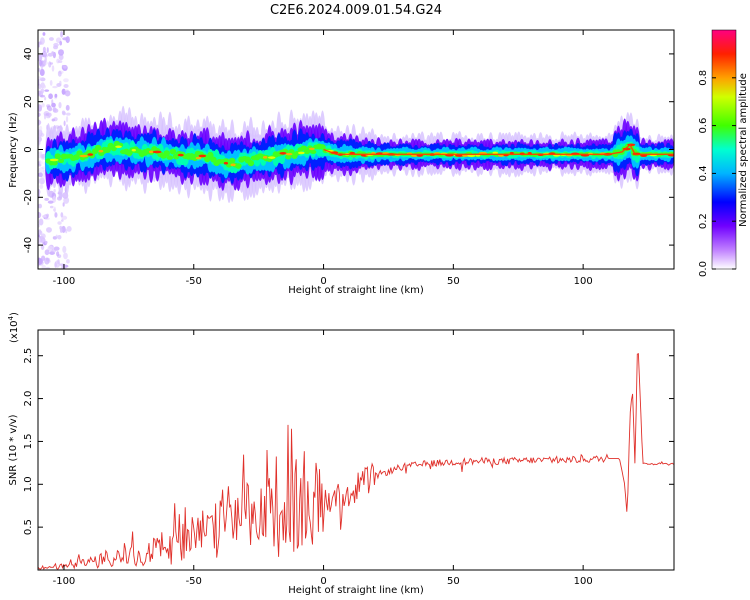 This screenshot has height=600, width=750. I want to click on heatmap-x-tick-label: 0, so click(323, 281).